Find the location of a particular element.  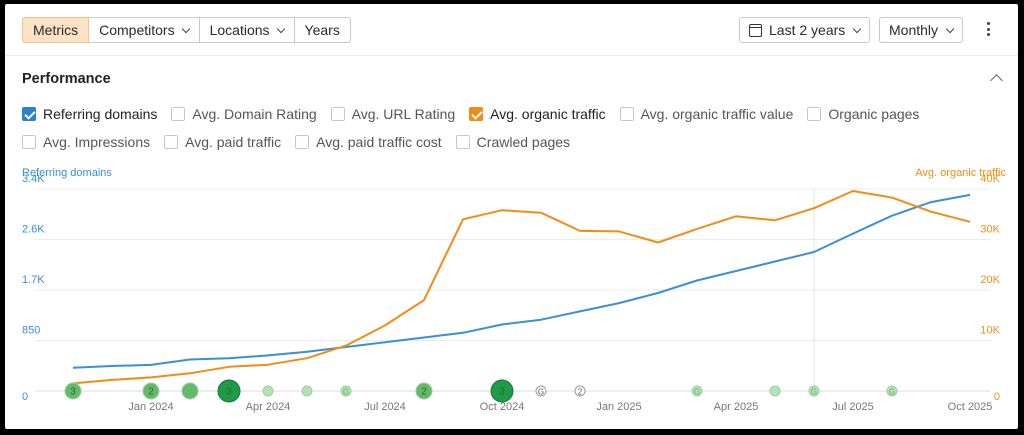

metric-referring-domains: Referring domains is located at coordinates (89, 114).